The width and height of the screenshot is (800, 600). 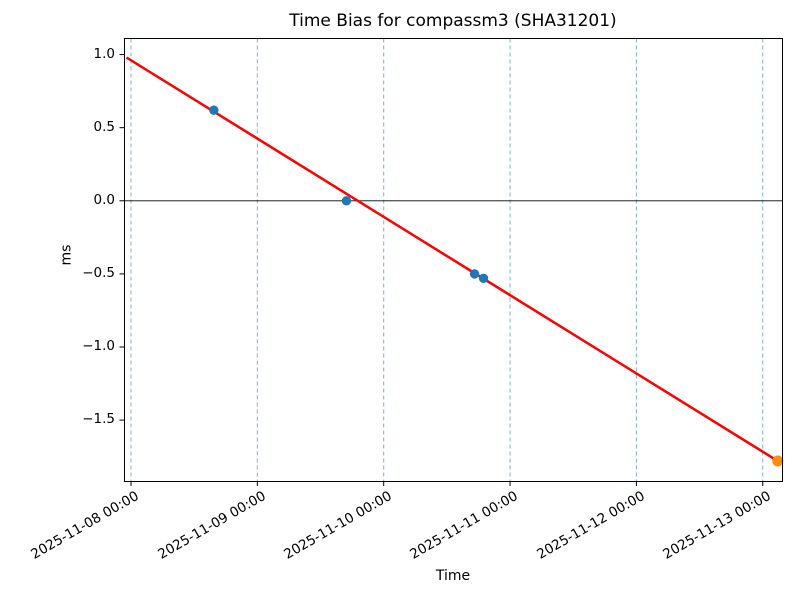 I want to click on x-axis-label: Time, so click(x=453, y=576).